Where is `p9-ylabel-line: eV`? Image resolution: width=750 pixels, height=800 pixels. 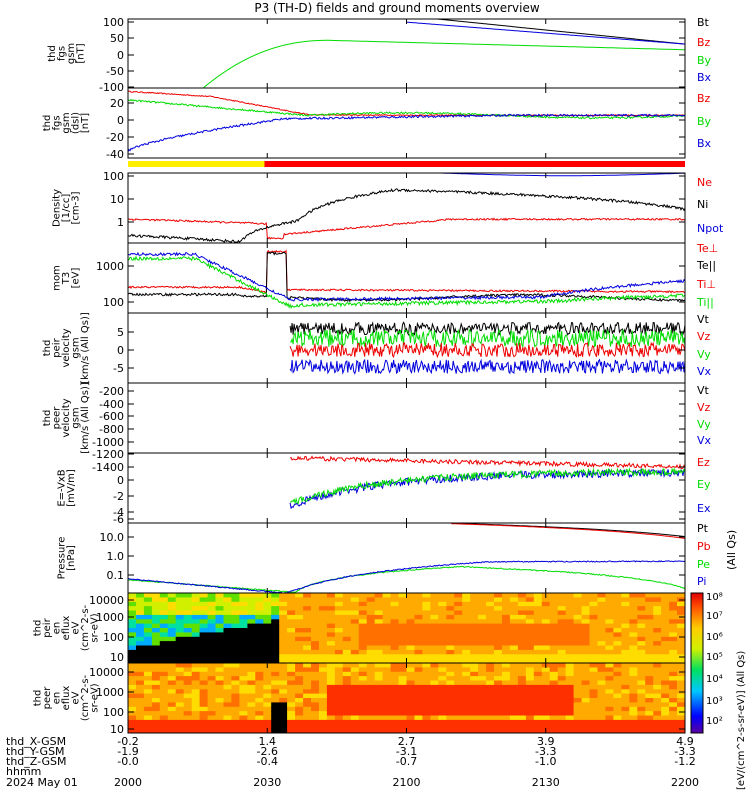 p9-ylabel-line: eV is located at coordinates (76, 627).